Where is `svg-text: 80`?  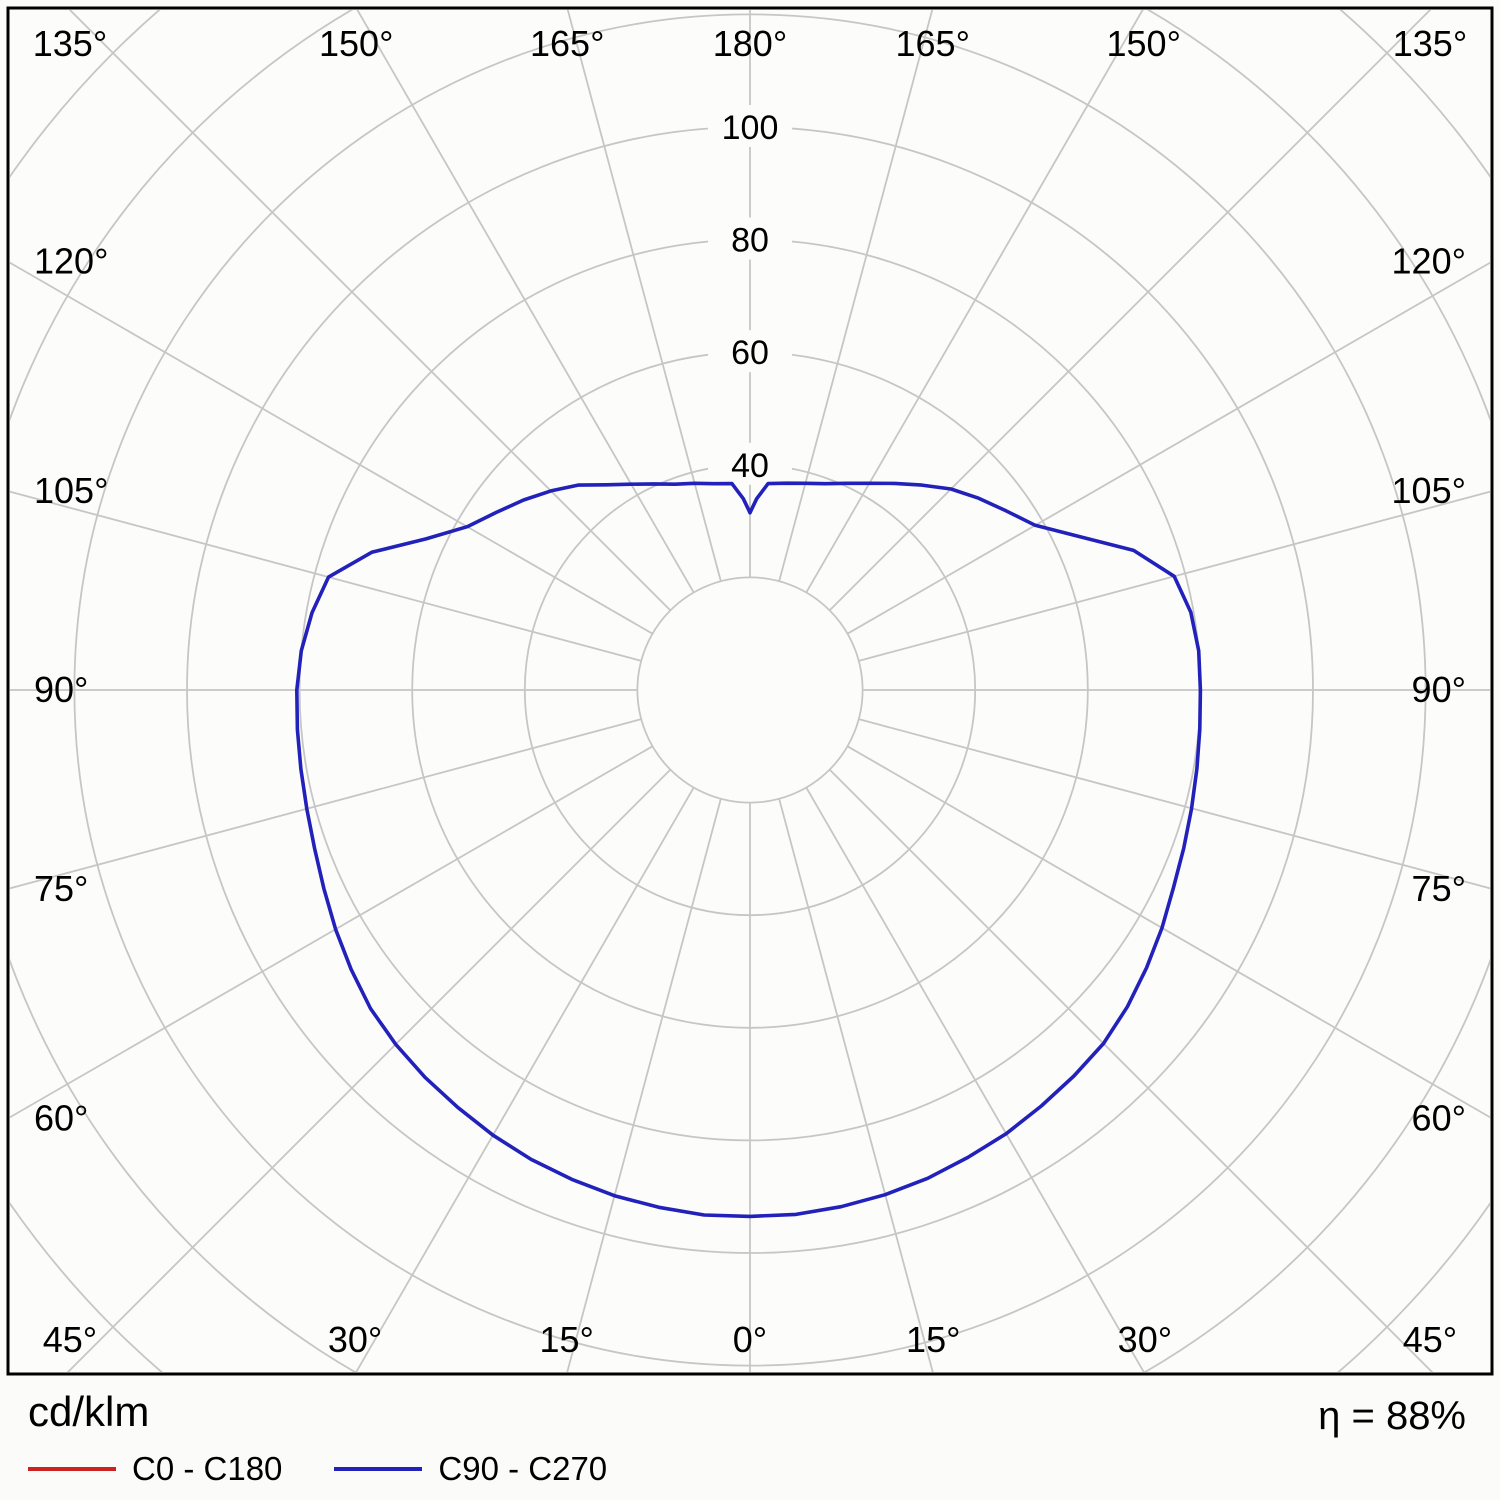 svg-text: 80 is located at coordinates (750, 241).